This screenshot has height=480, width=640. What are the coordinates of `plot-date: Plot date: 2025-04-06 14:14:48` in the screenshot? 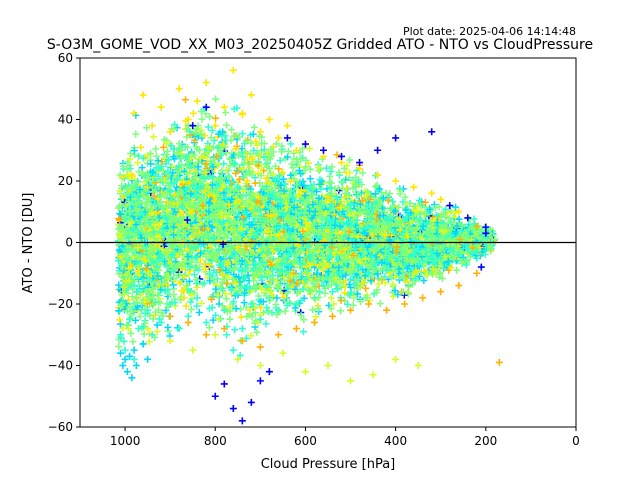 It's located at (489, 31).